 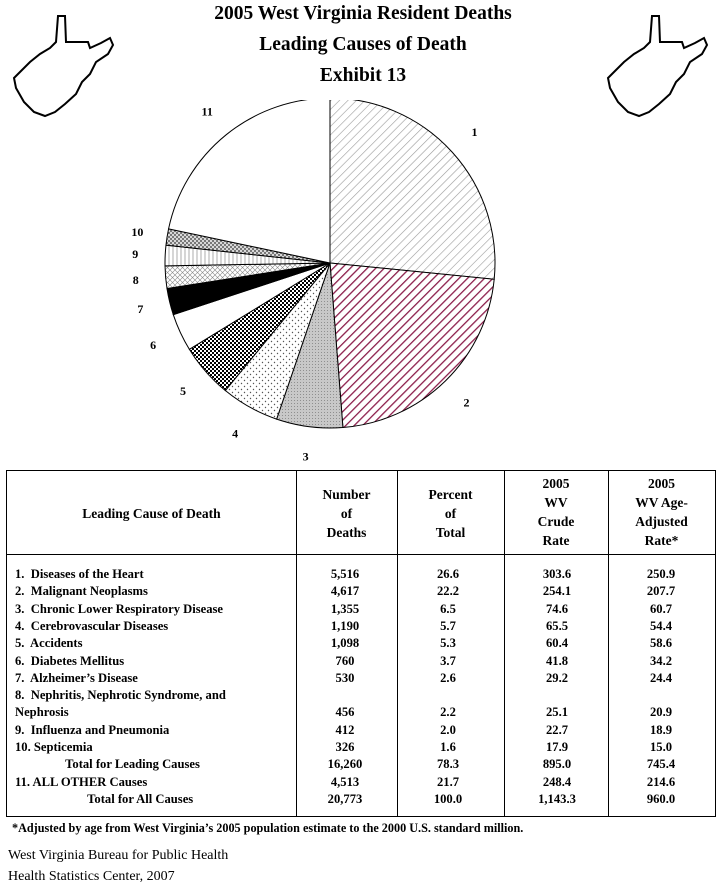 What do you see at coordinates (91, 876) in the screenshot?
I see `source-line: Health Statistics Center, 2007` at bounding box center [91, 876].